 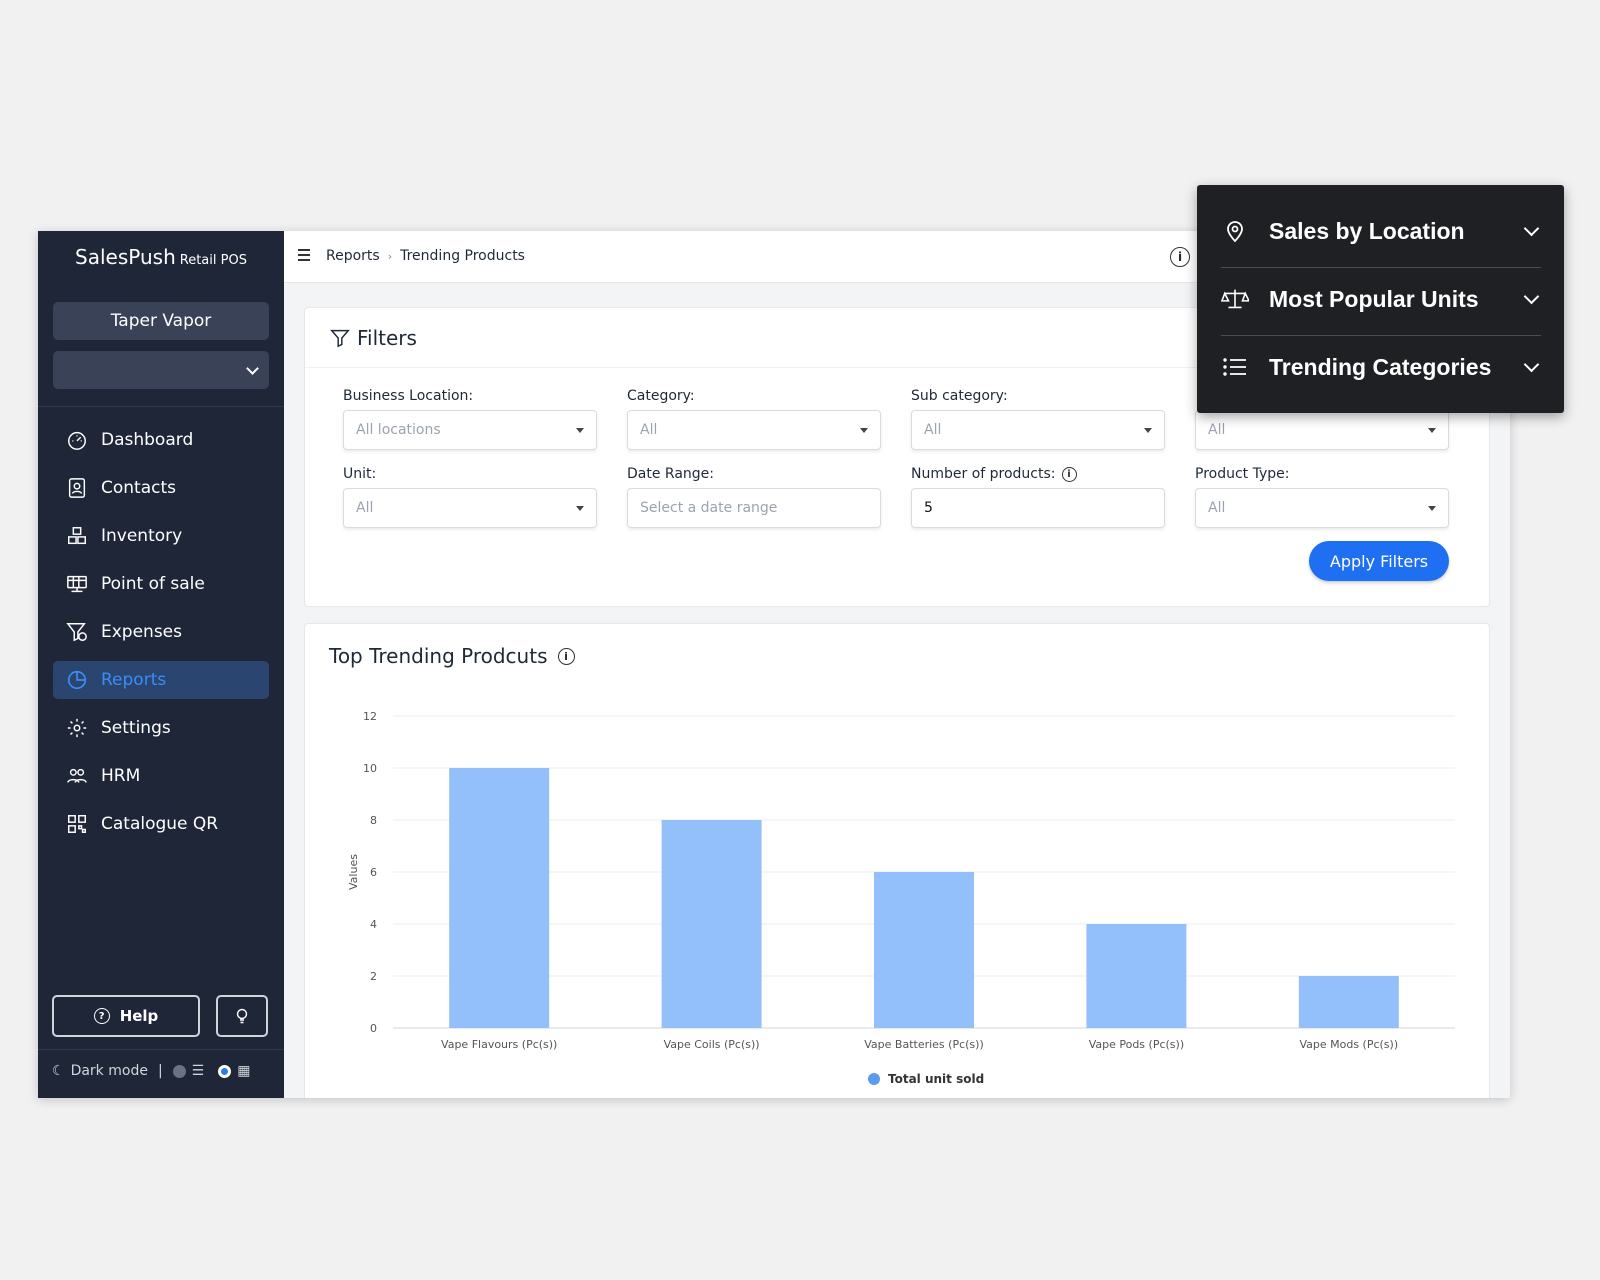 What do you see at coordinates (139, 1016) in the screenshot?
I see `help-label: Help` at bounding box center [139, 1016].